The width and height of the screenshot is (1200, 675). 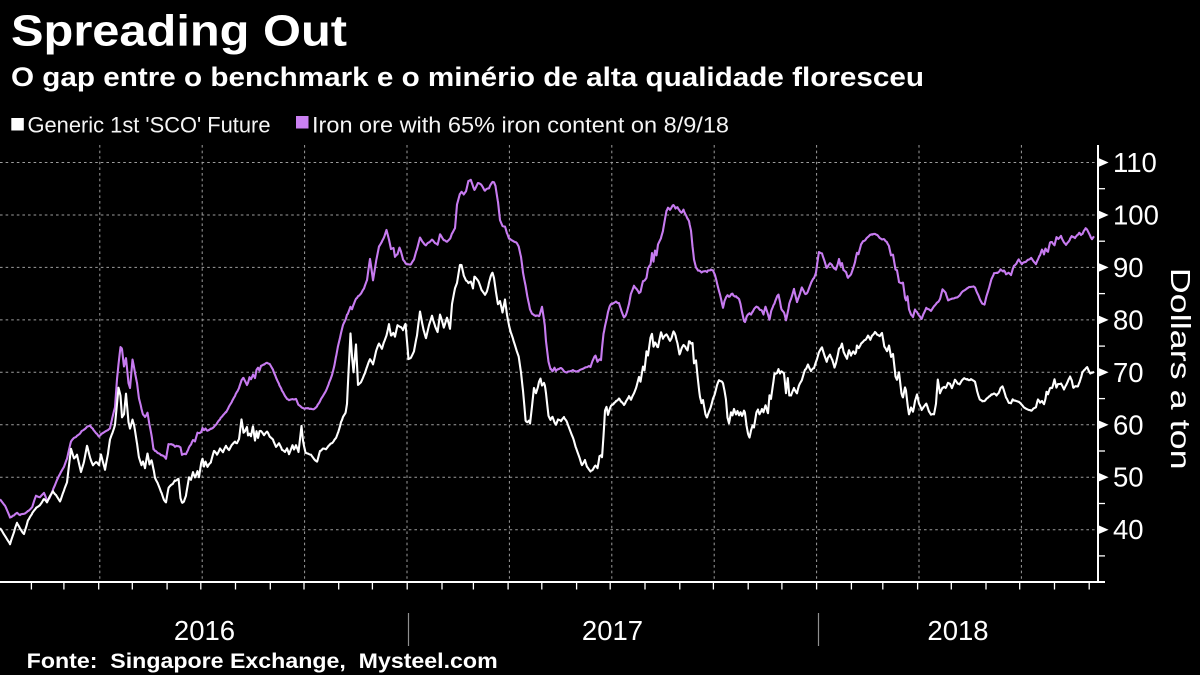 I want to click on svg-text: Dollars a ton, so click(x=1180, y=369).